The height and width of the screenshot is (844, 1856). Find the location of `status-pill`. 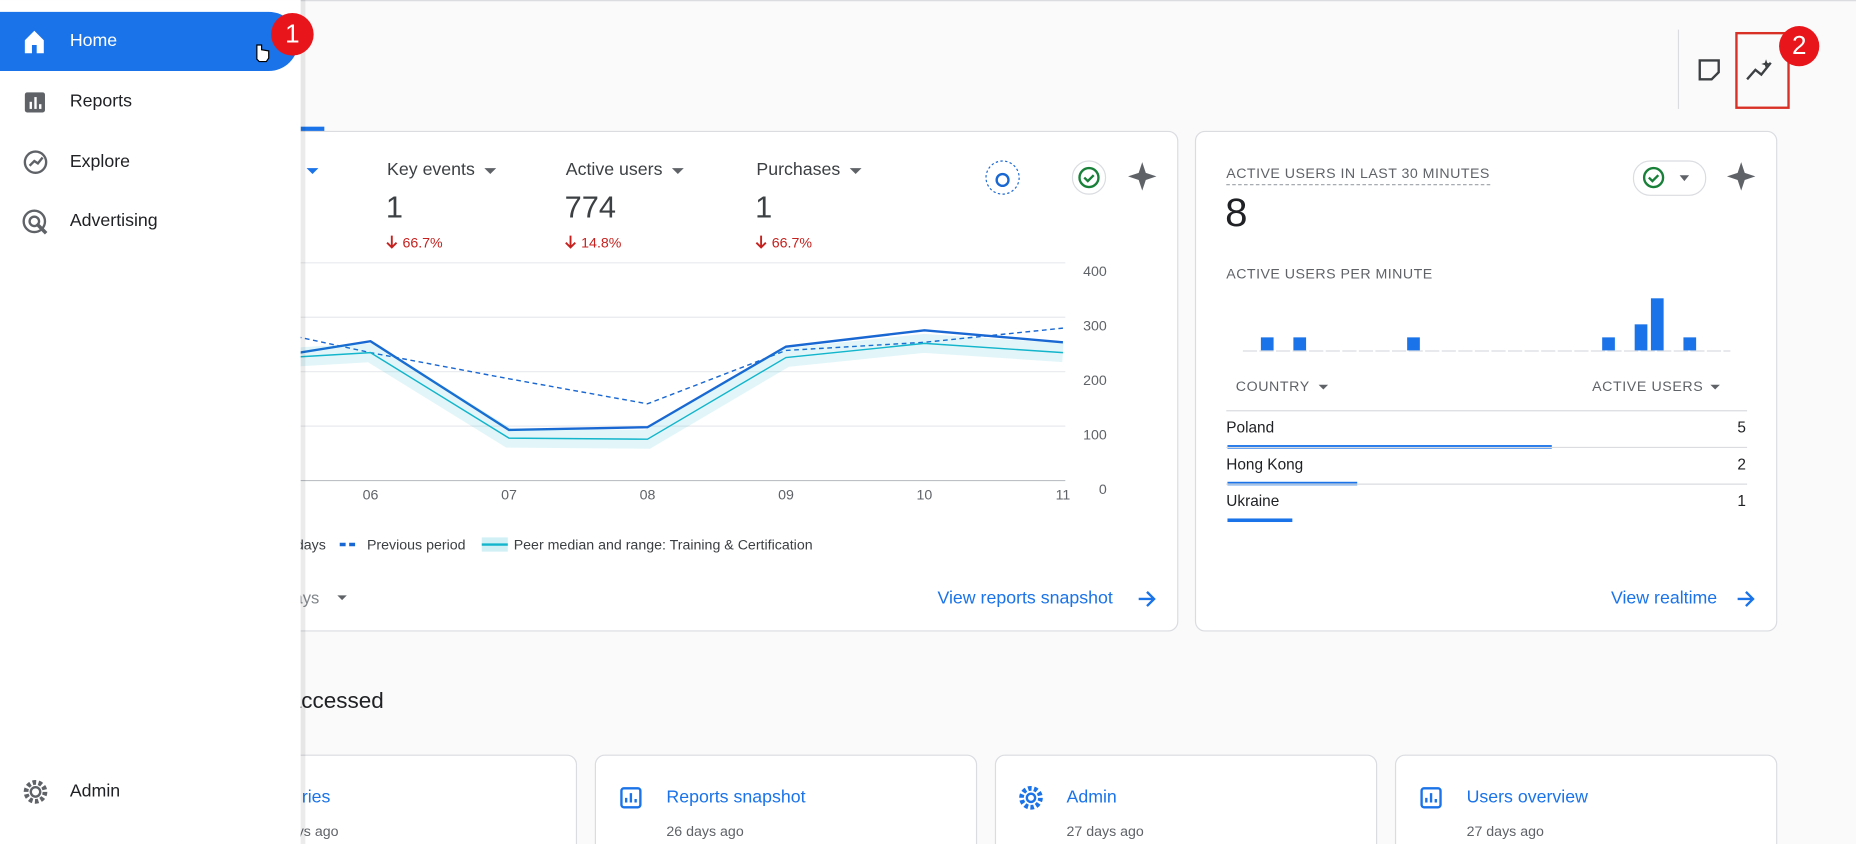

status-pill is located at coordinates (1669, 178).